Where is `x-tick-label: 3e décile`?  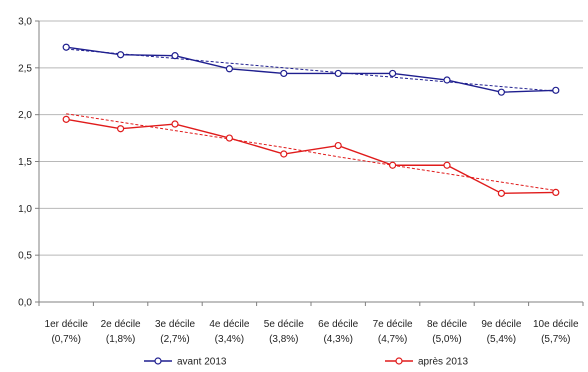
x-tick-label: 3e décile is located at coordinates (175, 324).